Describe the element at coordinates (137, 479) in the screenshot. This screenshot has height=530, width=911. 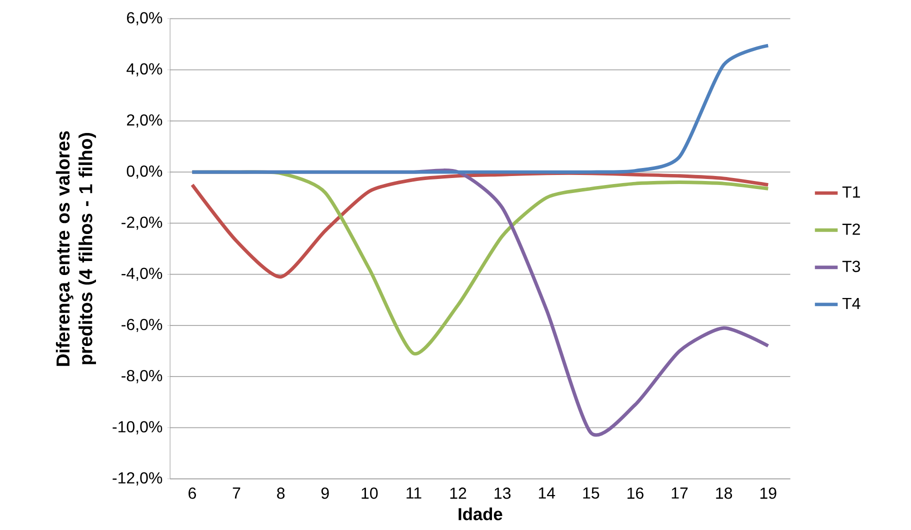
I see `y-tick-label: -12,0%` at that location.